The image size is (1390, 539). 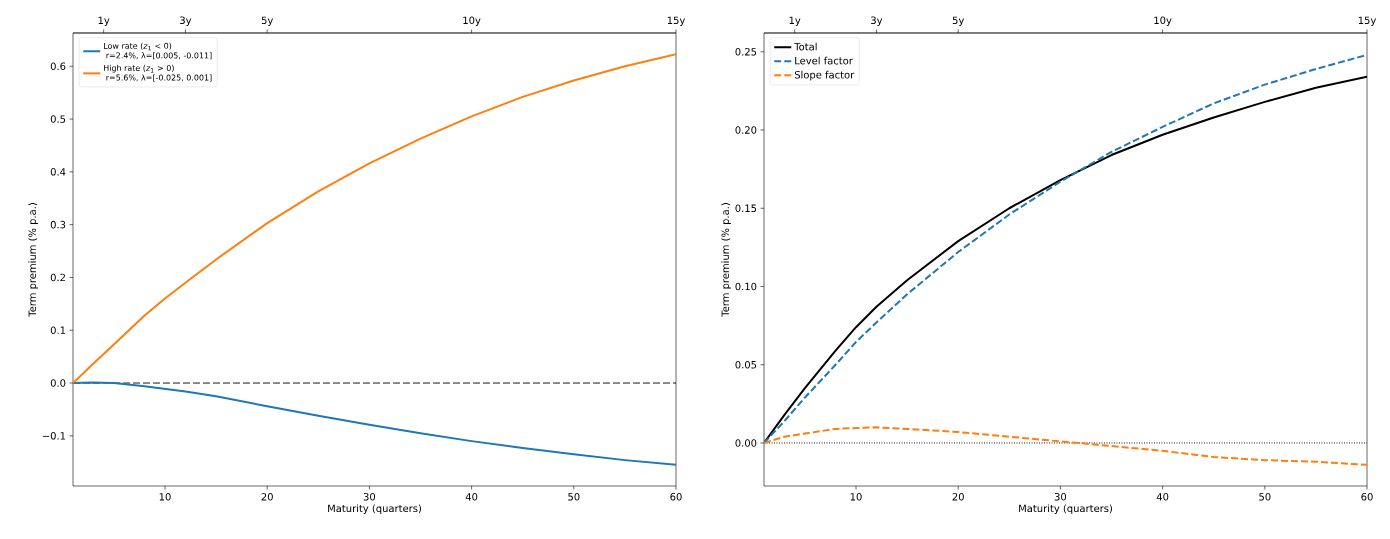 I want to click on y-tick-label: −0.1, so click(x=54, y=436).